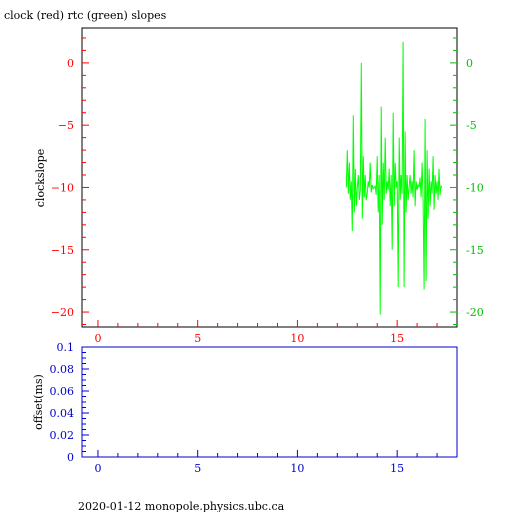  Describe the element at coordinates (85, 15) in the screenshot. I see `chart-title: clock (red) rtc (green) slopes` at that location.